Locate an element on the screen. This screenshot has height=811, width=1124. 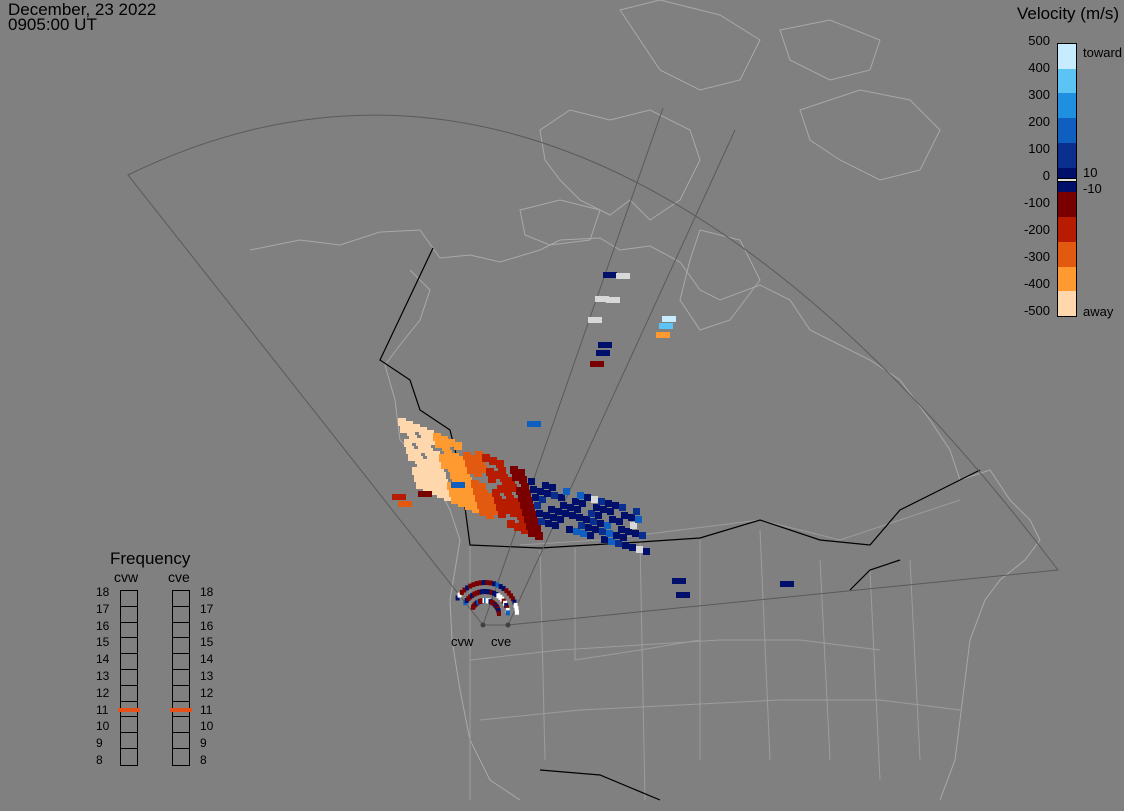
radar-label-cve: cve is located at coordinates (501, 641).